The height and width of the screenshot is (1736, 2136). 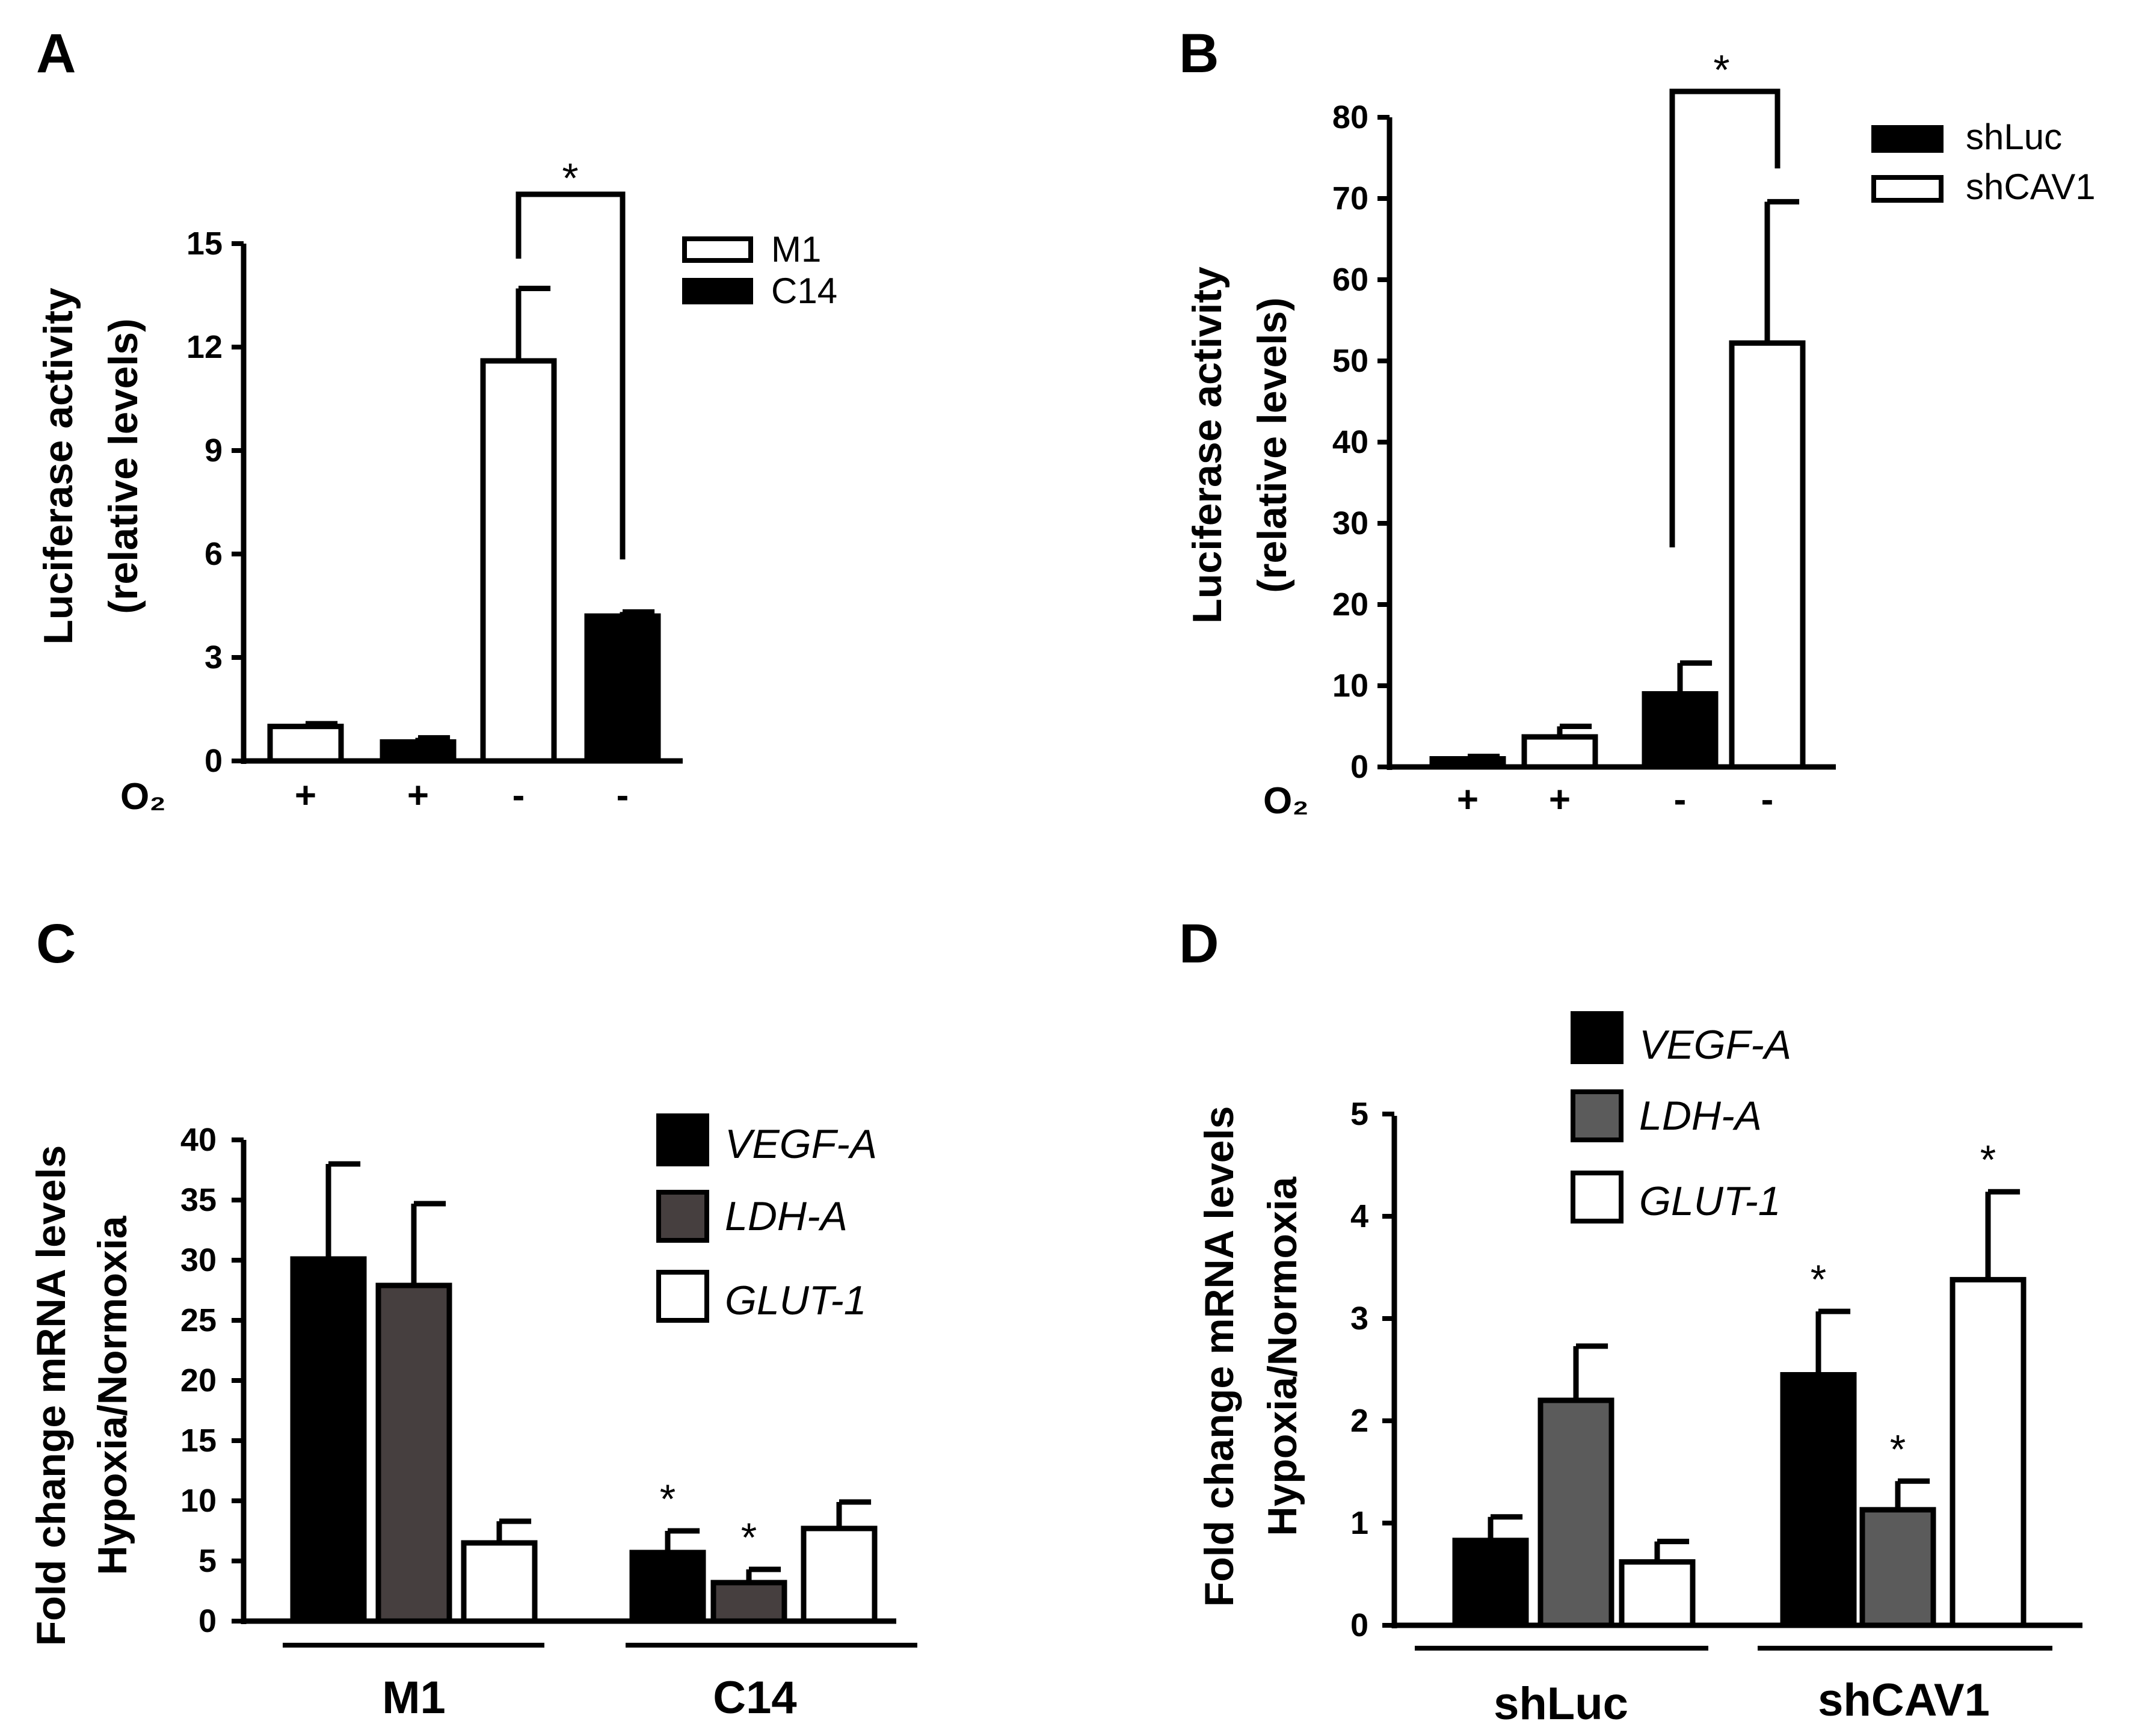 What do you see at coordinates (1560, 799) in the screenshot?
I see `category-label-b-1: +` at bounding box center [1560, 799].